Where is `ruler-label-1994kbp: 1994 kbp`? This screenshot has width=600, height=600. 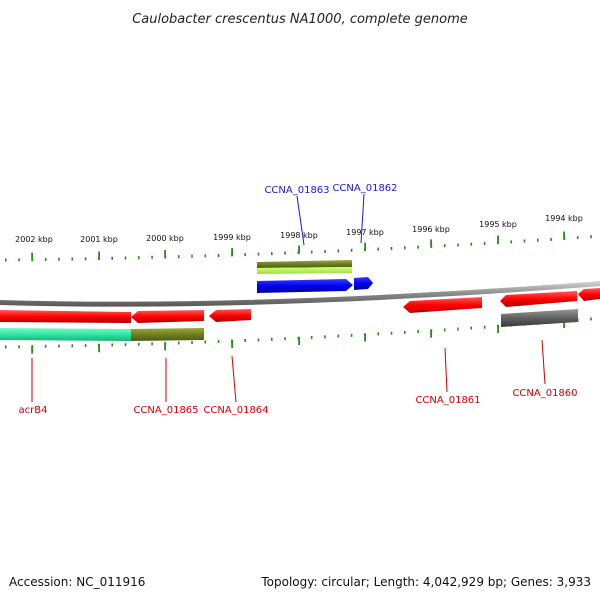
ruler-label-1994kbp: 1994 kbp is located at coordinates (564, 218).